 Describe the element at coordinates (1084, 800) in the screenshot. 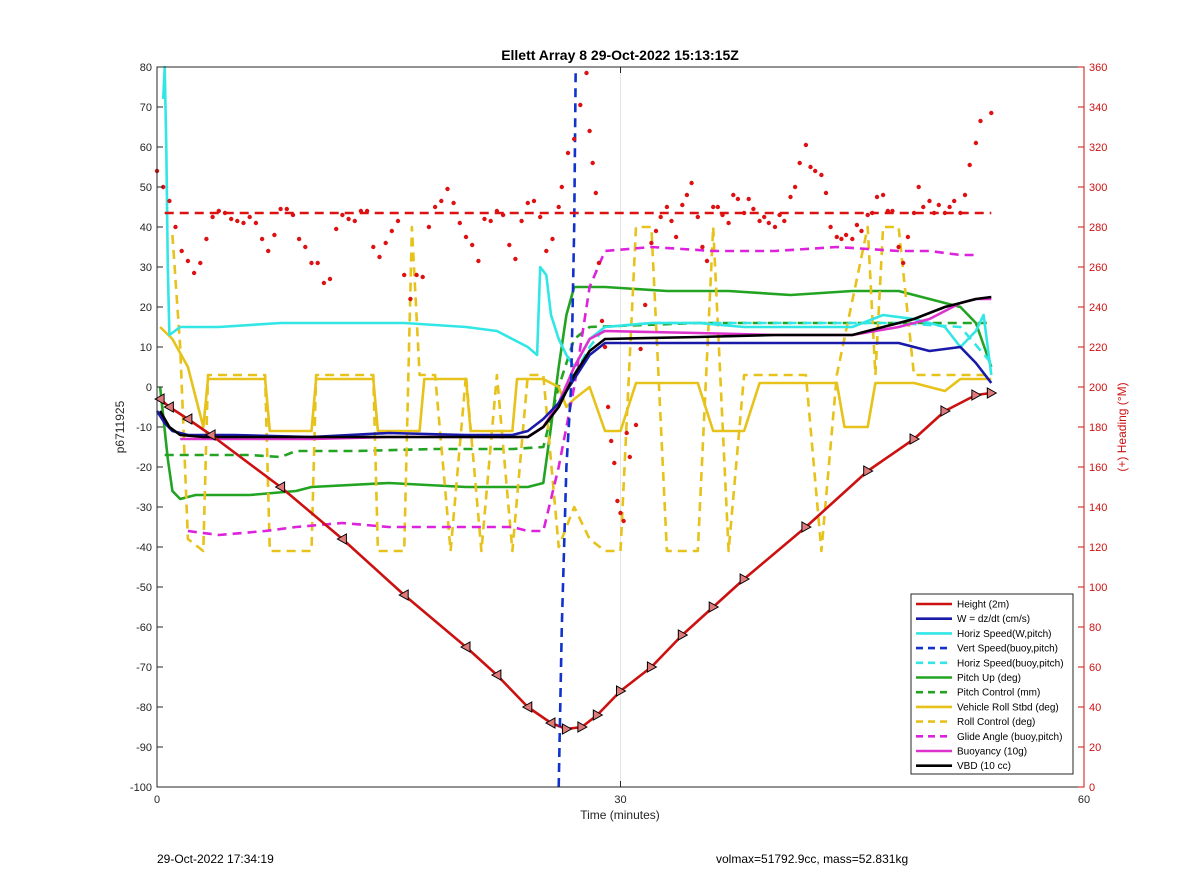

I see `x-tick-label: 60` at that location.